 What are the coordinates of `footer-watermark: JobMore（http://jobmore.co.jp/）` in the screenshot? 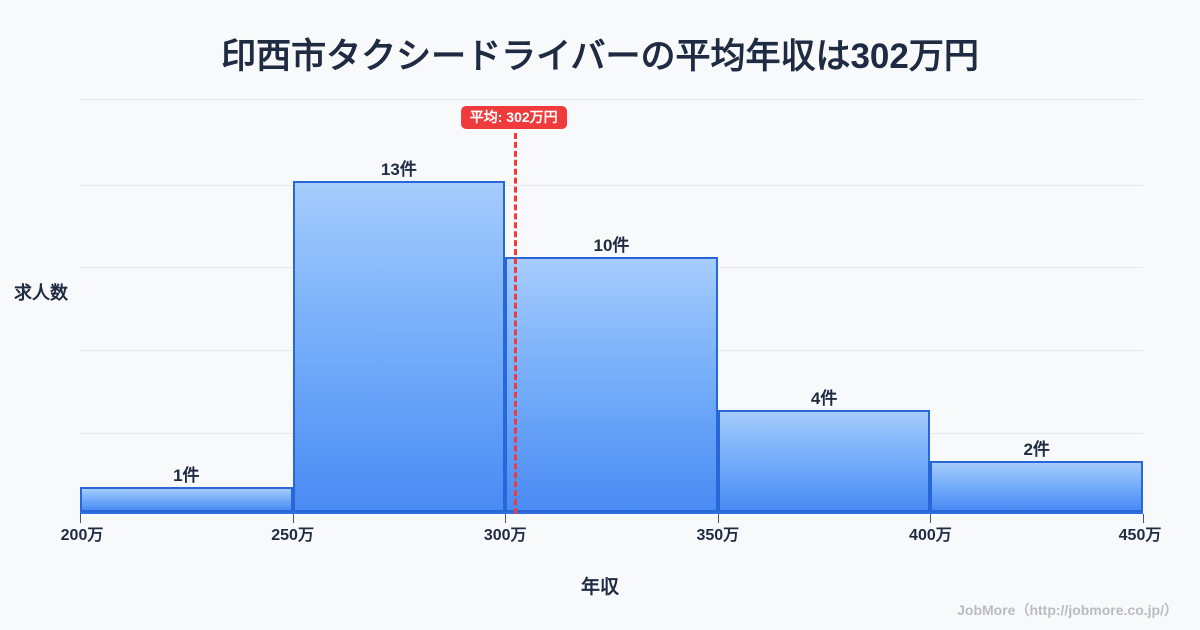 It's located at (1067, 610).